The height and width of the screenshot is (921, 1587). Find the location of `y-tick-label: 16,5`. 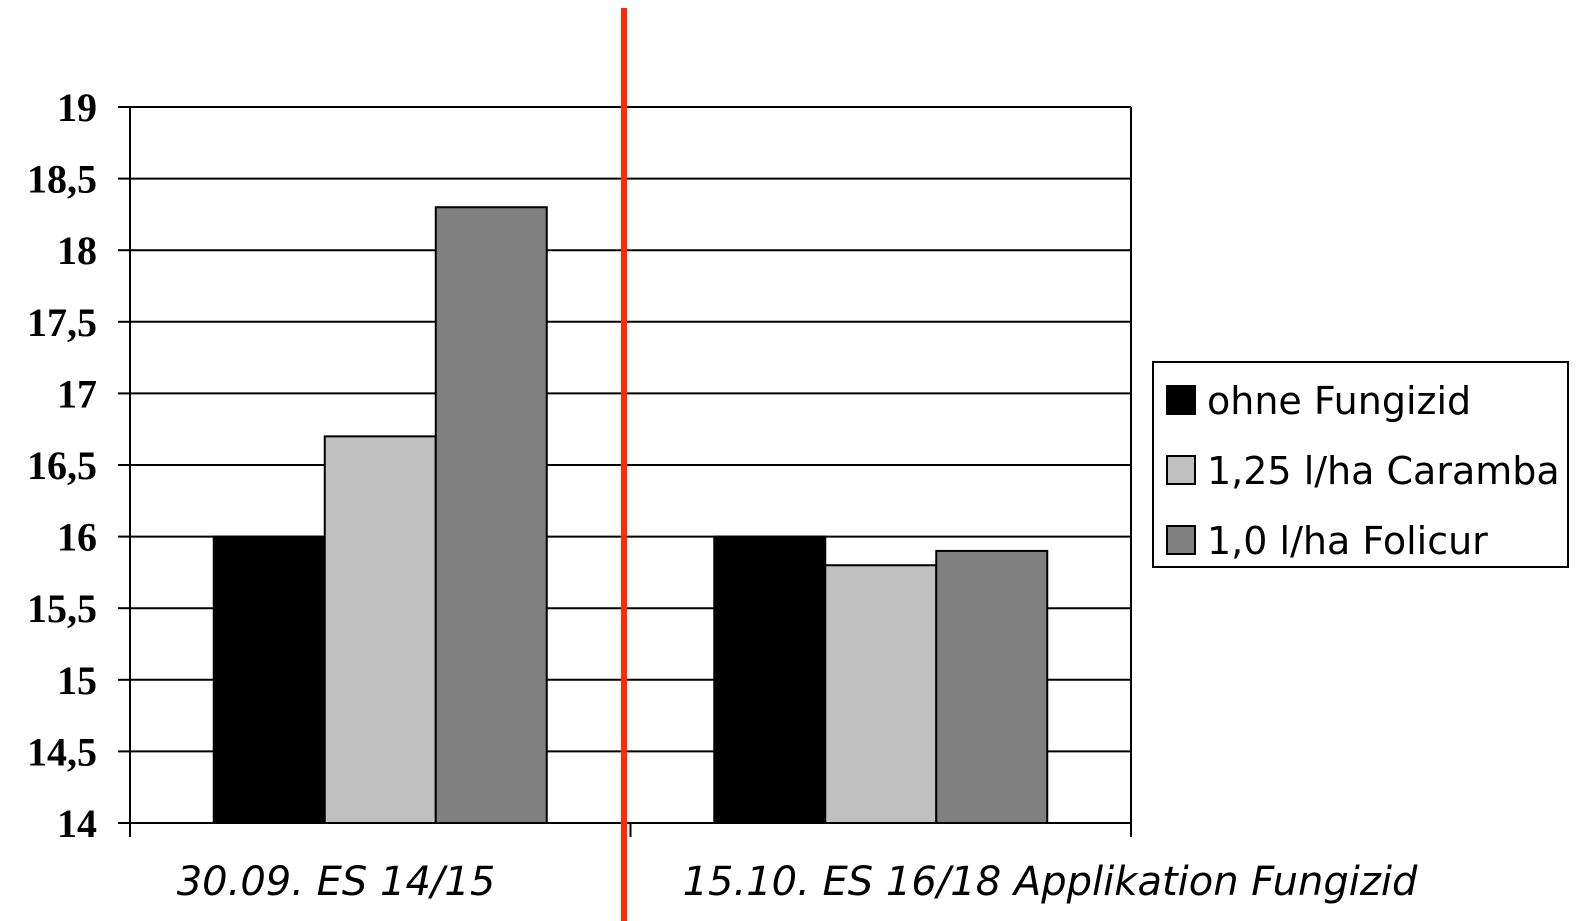

y-tick-label: 16,5 is located at coordinates (62, 465).